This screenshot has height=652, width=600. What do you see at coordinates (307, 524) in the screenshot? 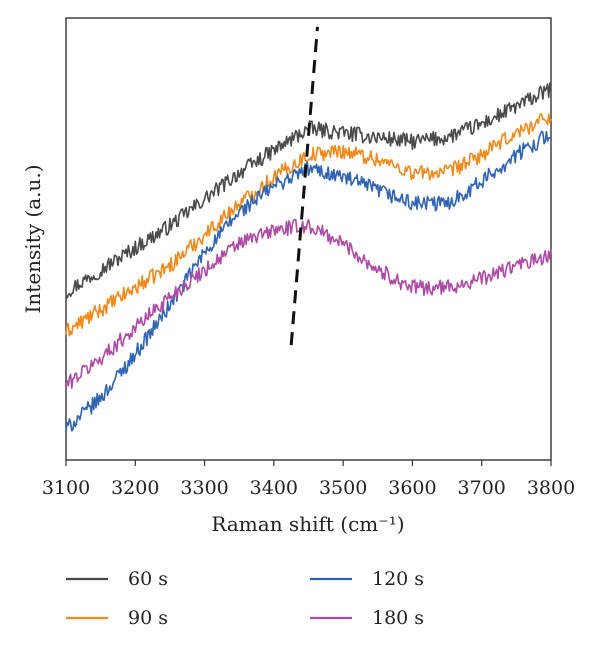
I see `x-axis-title: Raman shift (cm⁻¹)` at bounding box center [307, 524].